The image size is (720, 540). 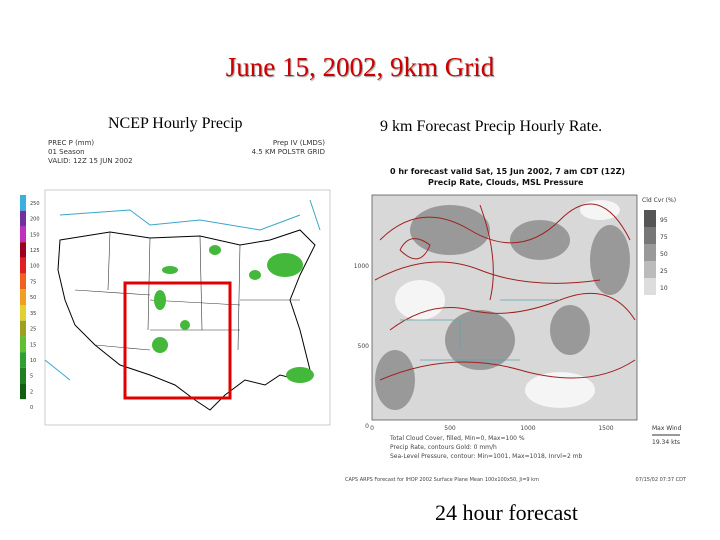 I want to click on right-caption: 9 km Forecast Precip Hourly Rate., so click(x=491, y=126).